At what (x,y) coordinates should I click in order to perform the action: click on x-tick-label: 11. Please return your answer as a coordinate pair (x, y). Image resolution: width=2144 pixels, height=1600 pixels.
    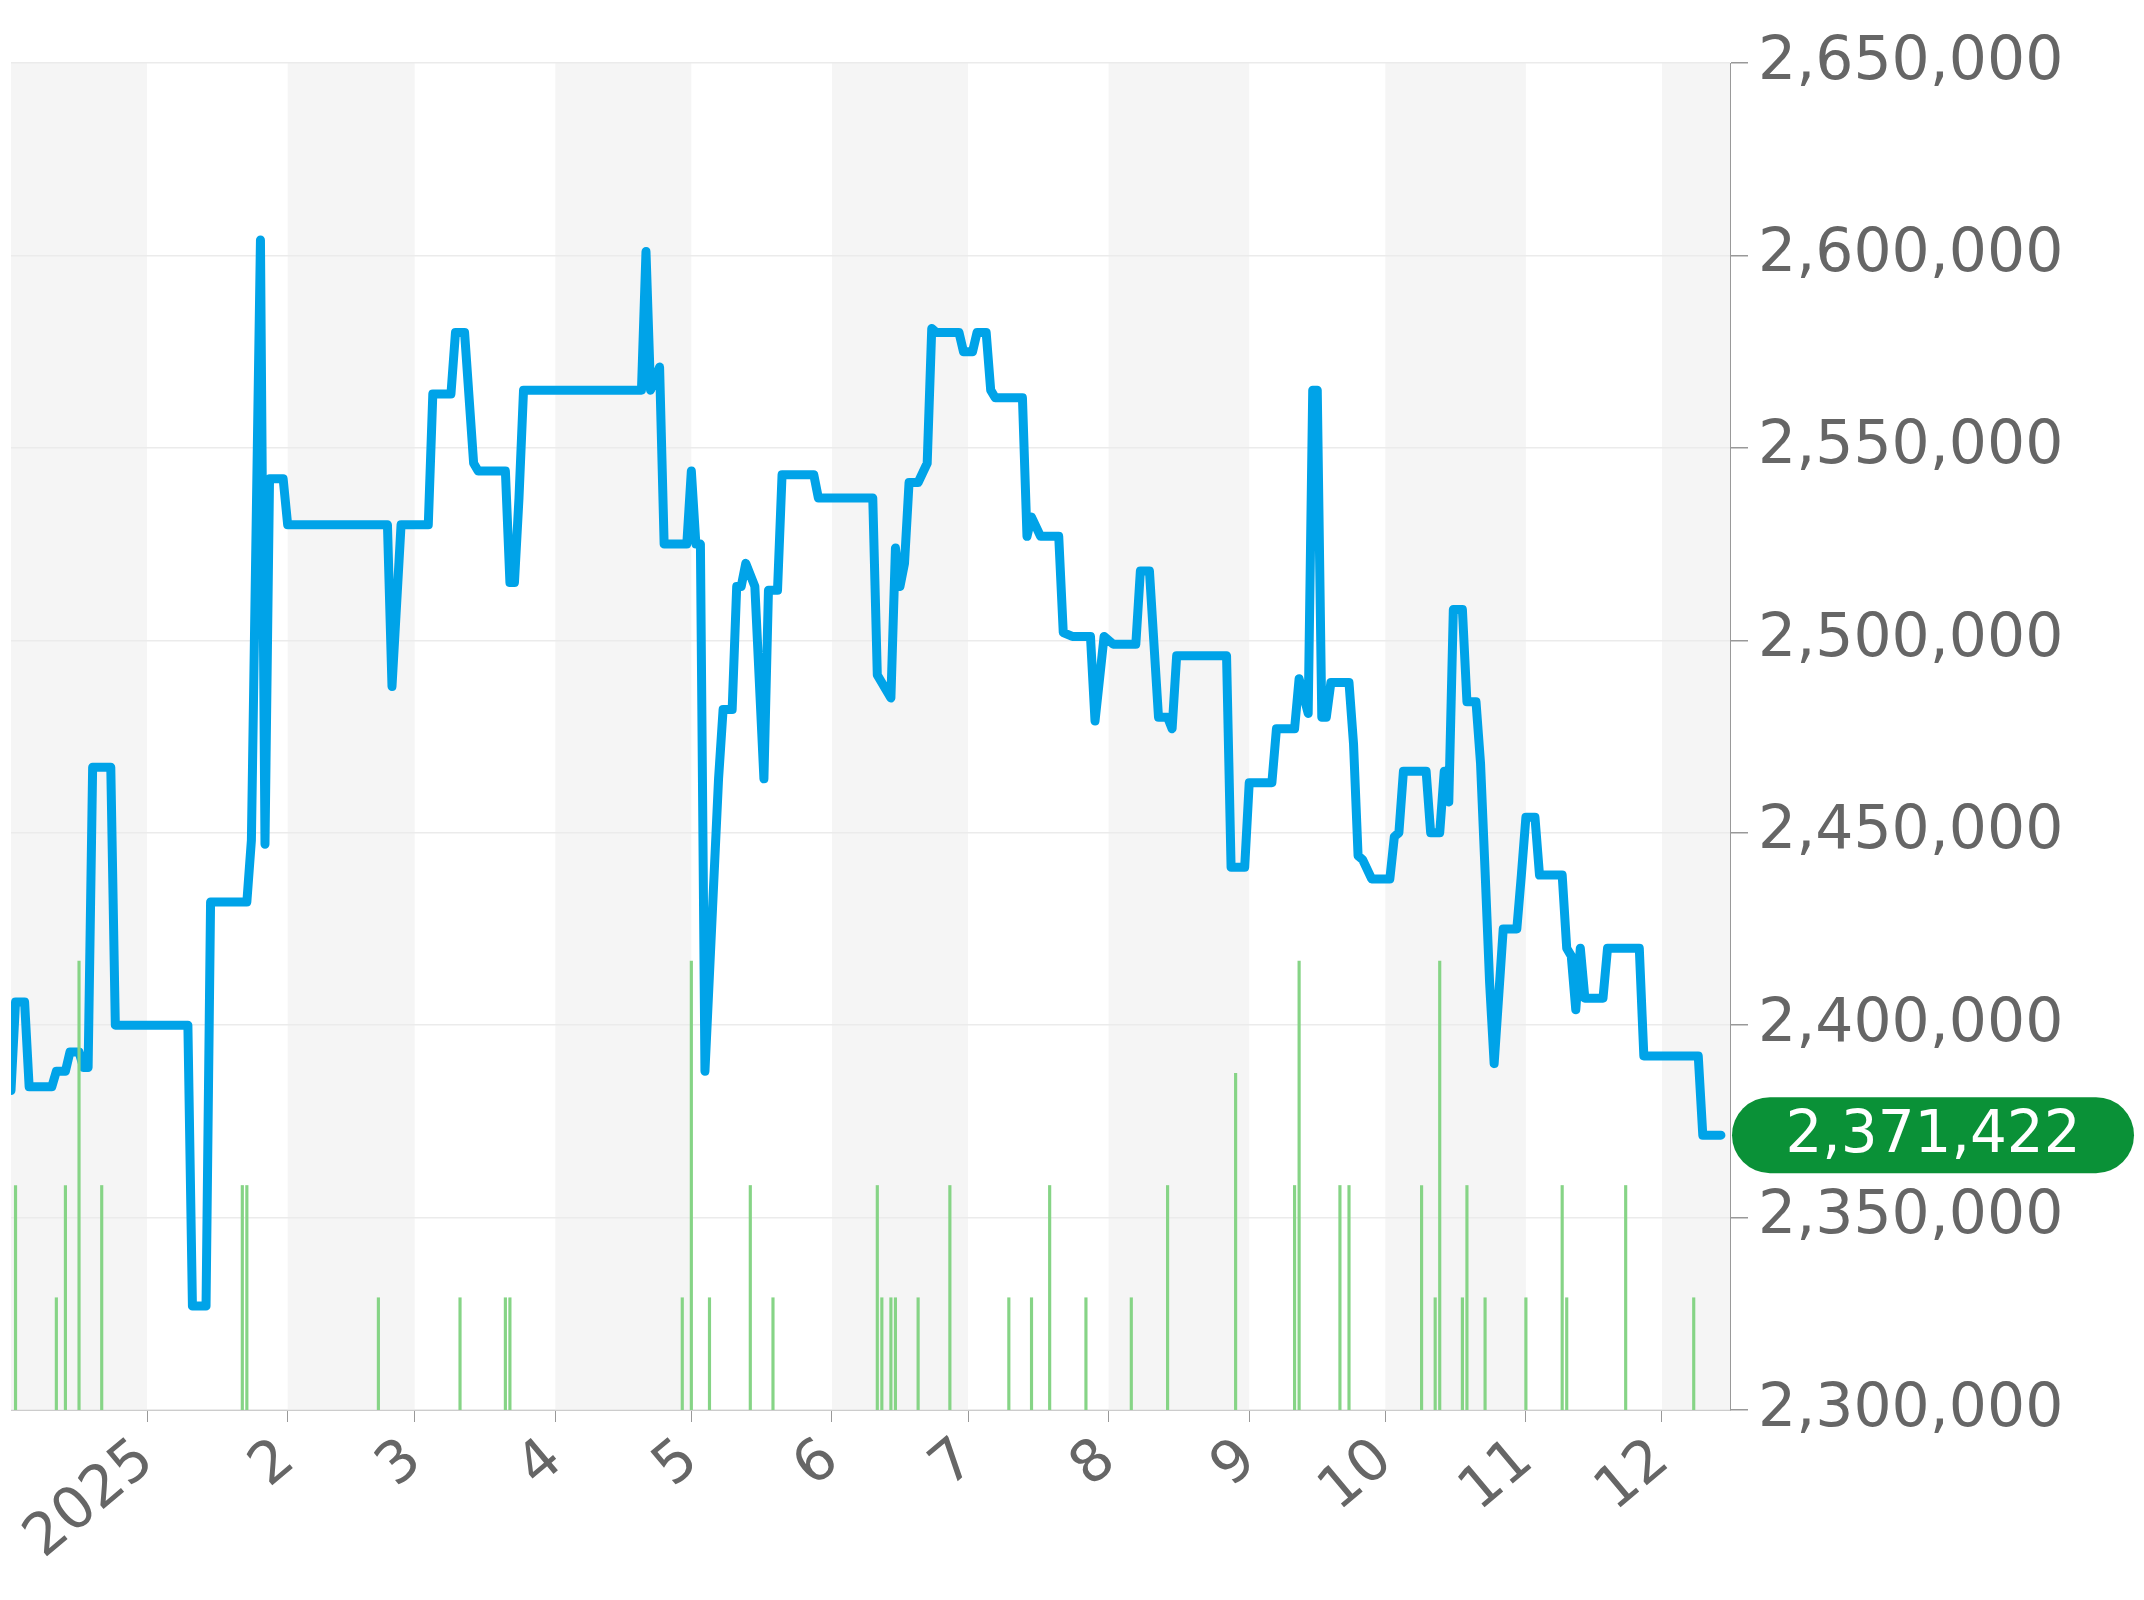
    Looking at the image, I should click on (1494, 1472).